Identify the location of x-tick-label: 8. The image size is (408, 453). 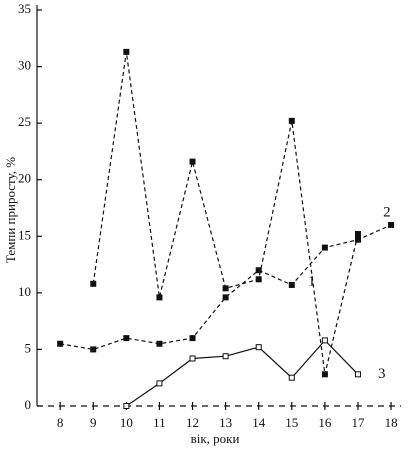
(60, 422).